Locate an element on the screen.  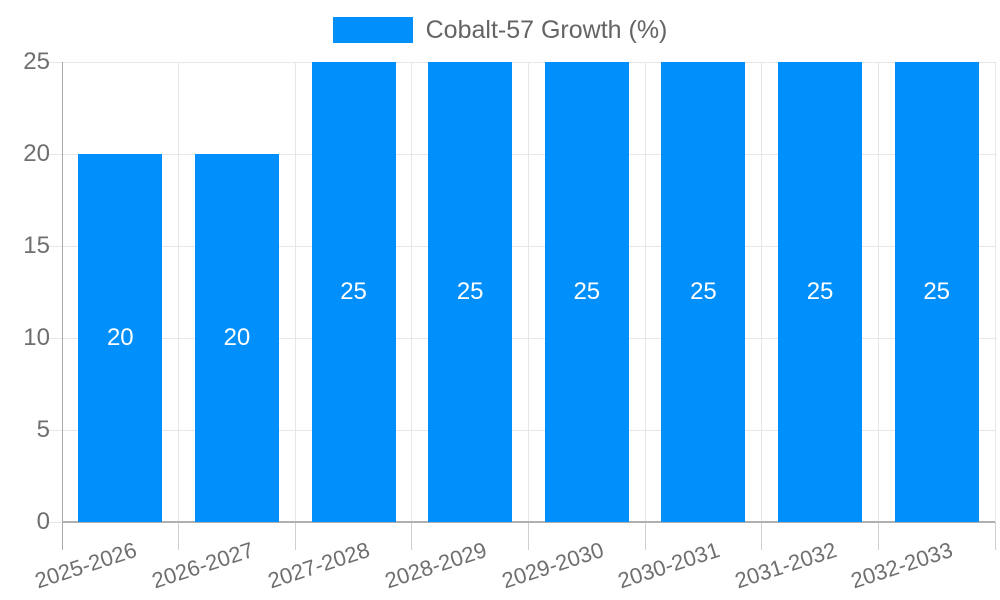
x-axis-category-label: 2032-2033 is located at coordinates (902, 565).